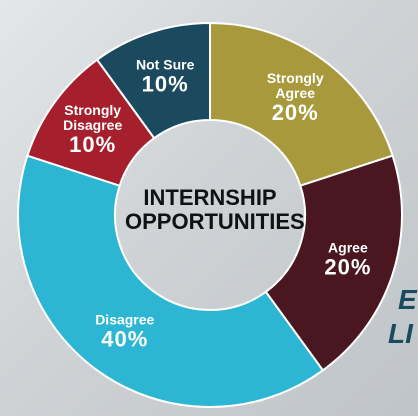 The image size is (418, 416). What do you see at coordinates (125, 319) in the screenshot?
I see `category-label: Disagree` at bounding box center [125, 319].